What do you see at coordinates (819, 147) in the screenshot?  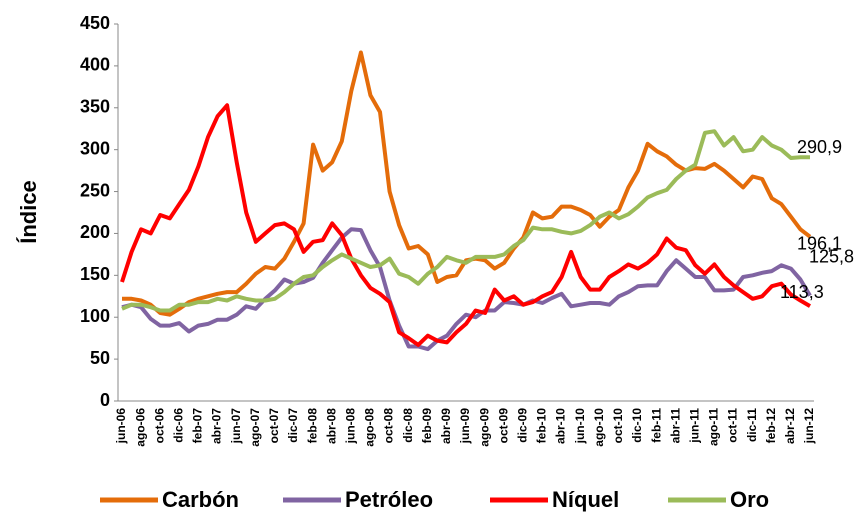 I see `data-label: 290,9` at bounding box center [819, 147].